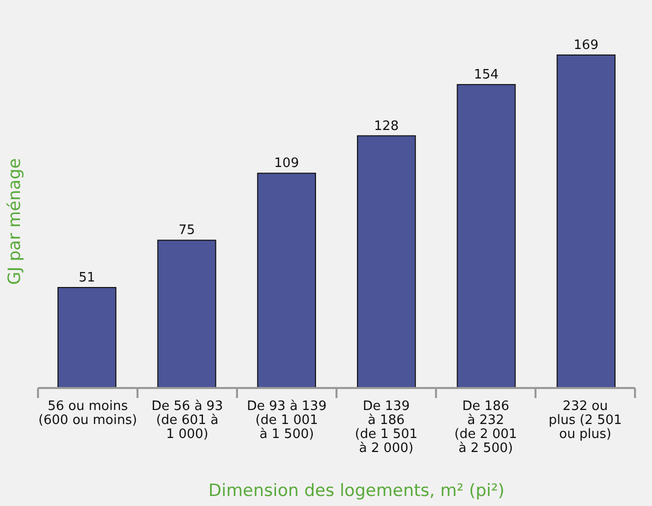 This screenshot has width=652, height=506. Describe the element at coordinates (187, 420) in the screenshot. I see `x-tick-label: De 56 à 93 (de 601 à 1 000)` at that location.